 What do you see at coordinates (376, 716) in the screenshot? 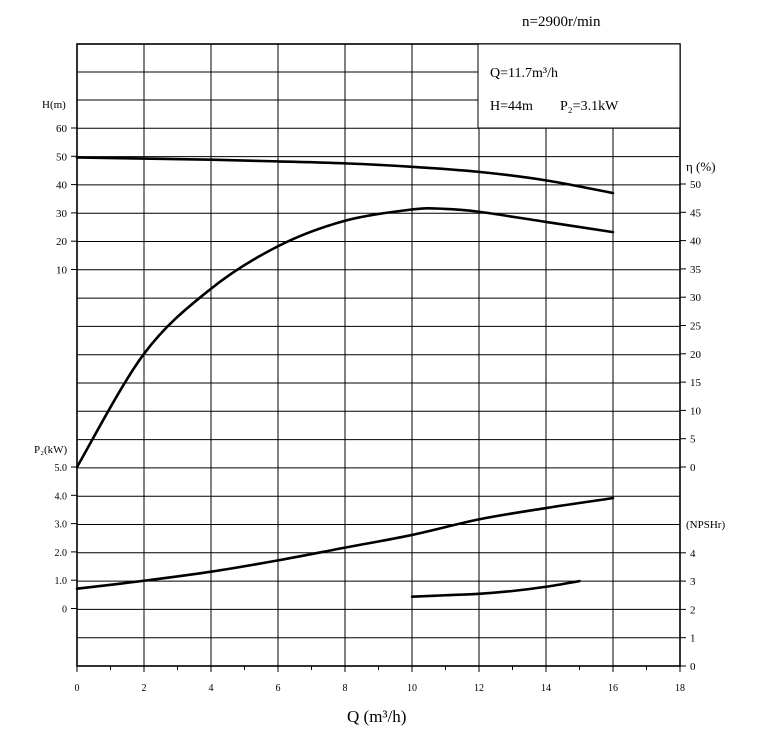
I see `x-axis-label: Q (m³/h)` at bounding box center [376, 716].